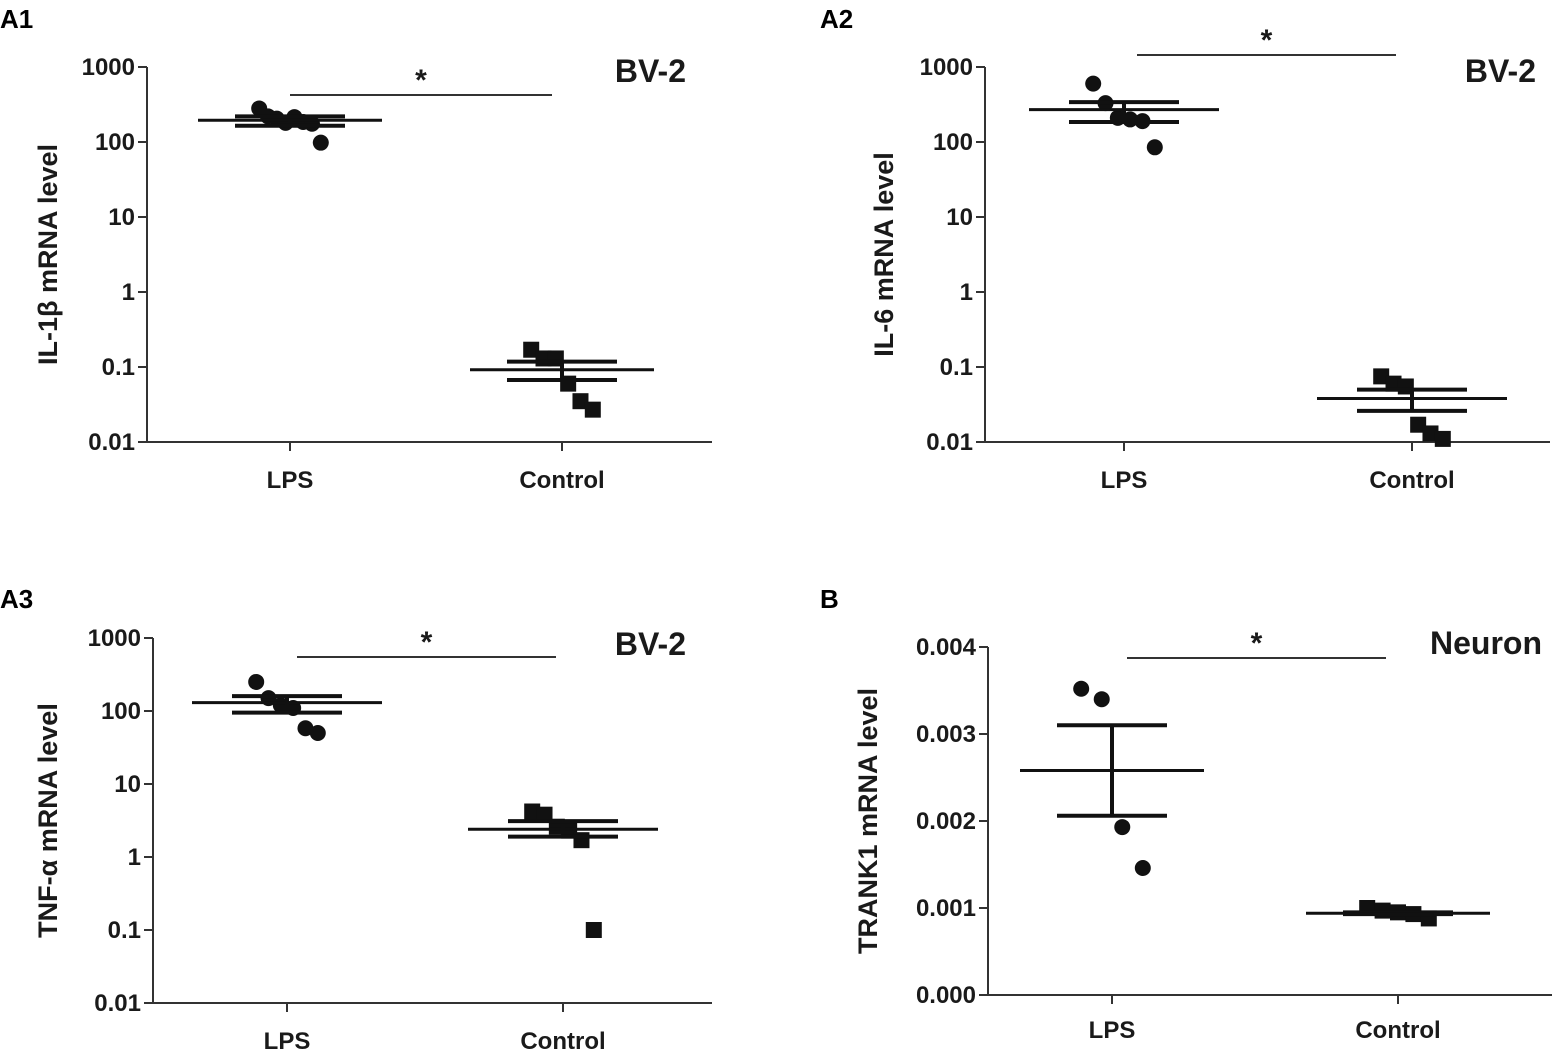  Describe the element at coordinates (946, 647) in the screenshot. I see `y-tick-label: 0.004` at that location.